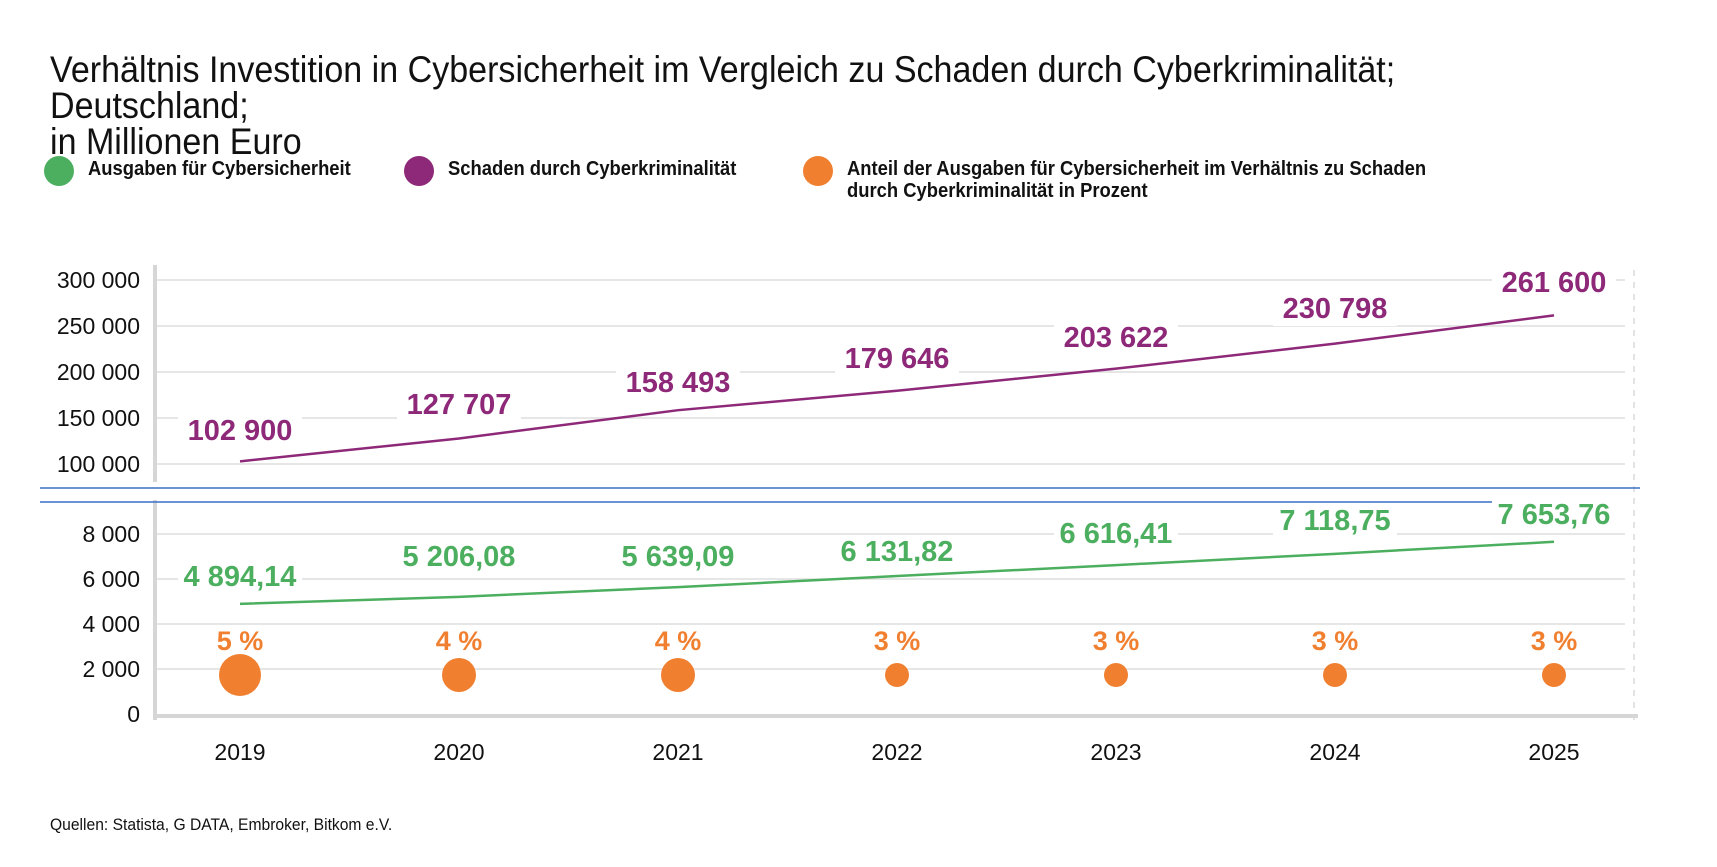 This screenshot has height=867, width=1717. I want to click on y-tick-label-lower: 4 000, so click(111, 624).